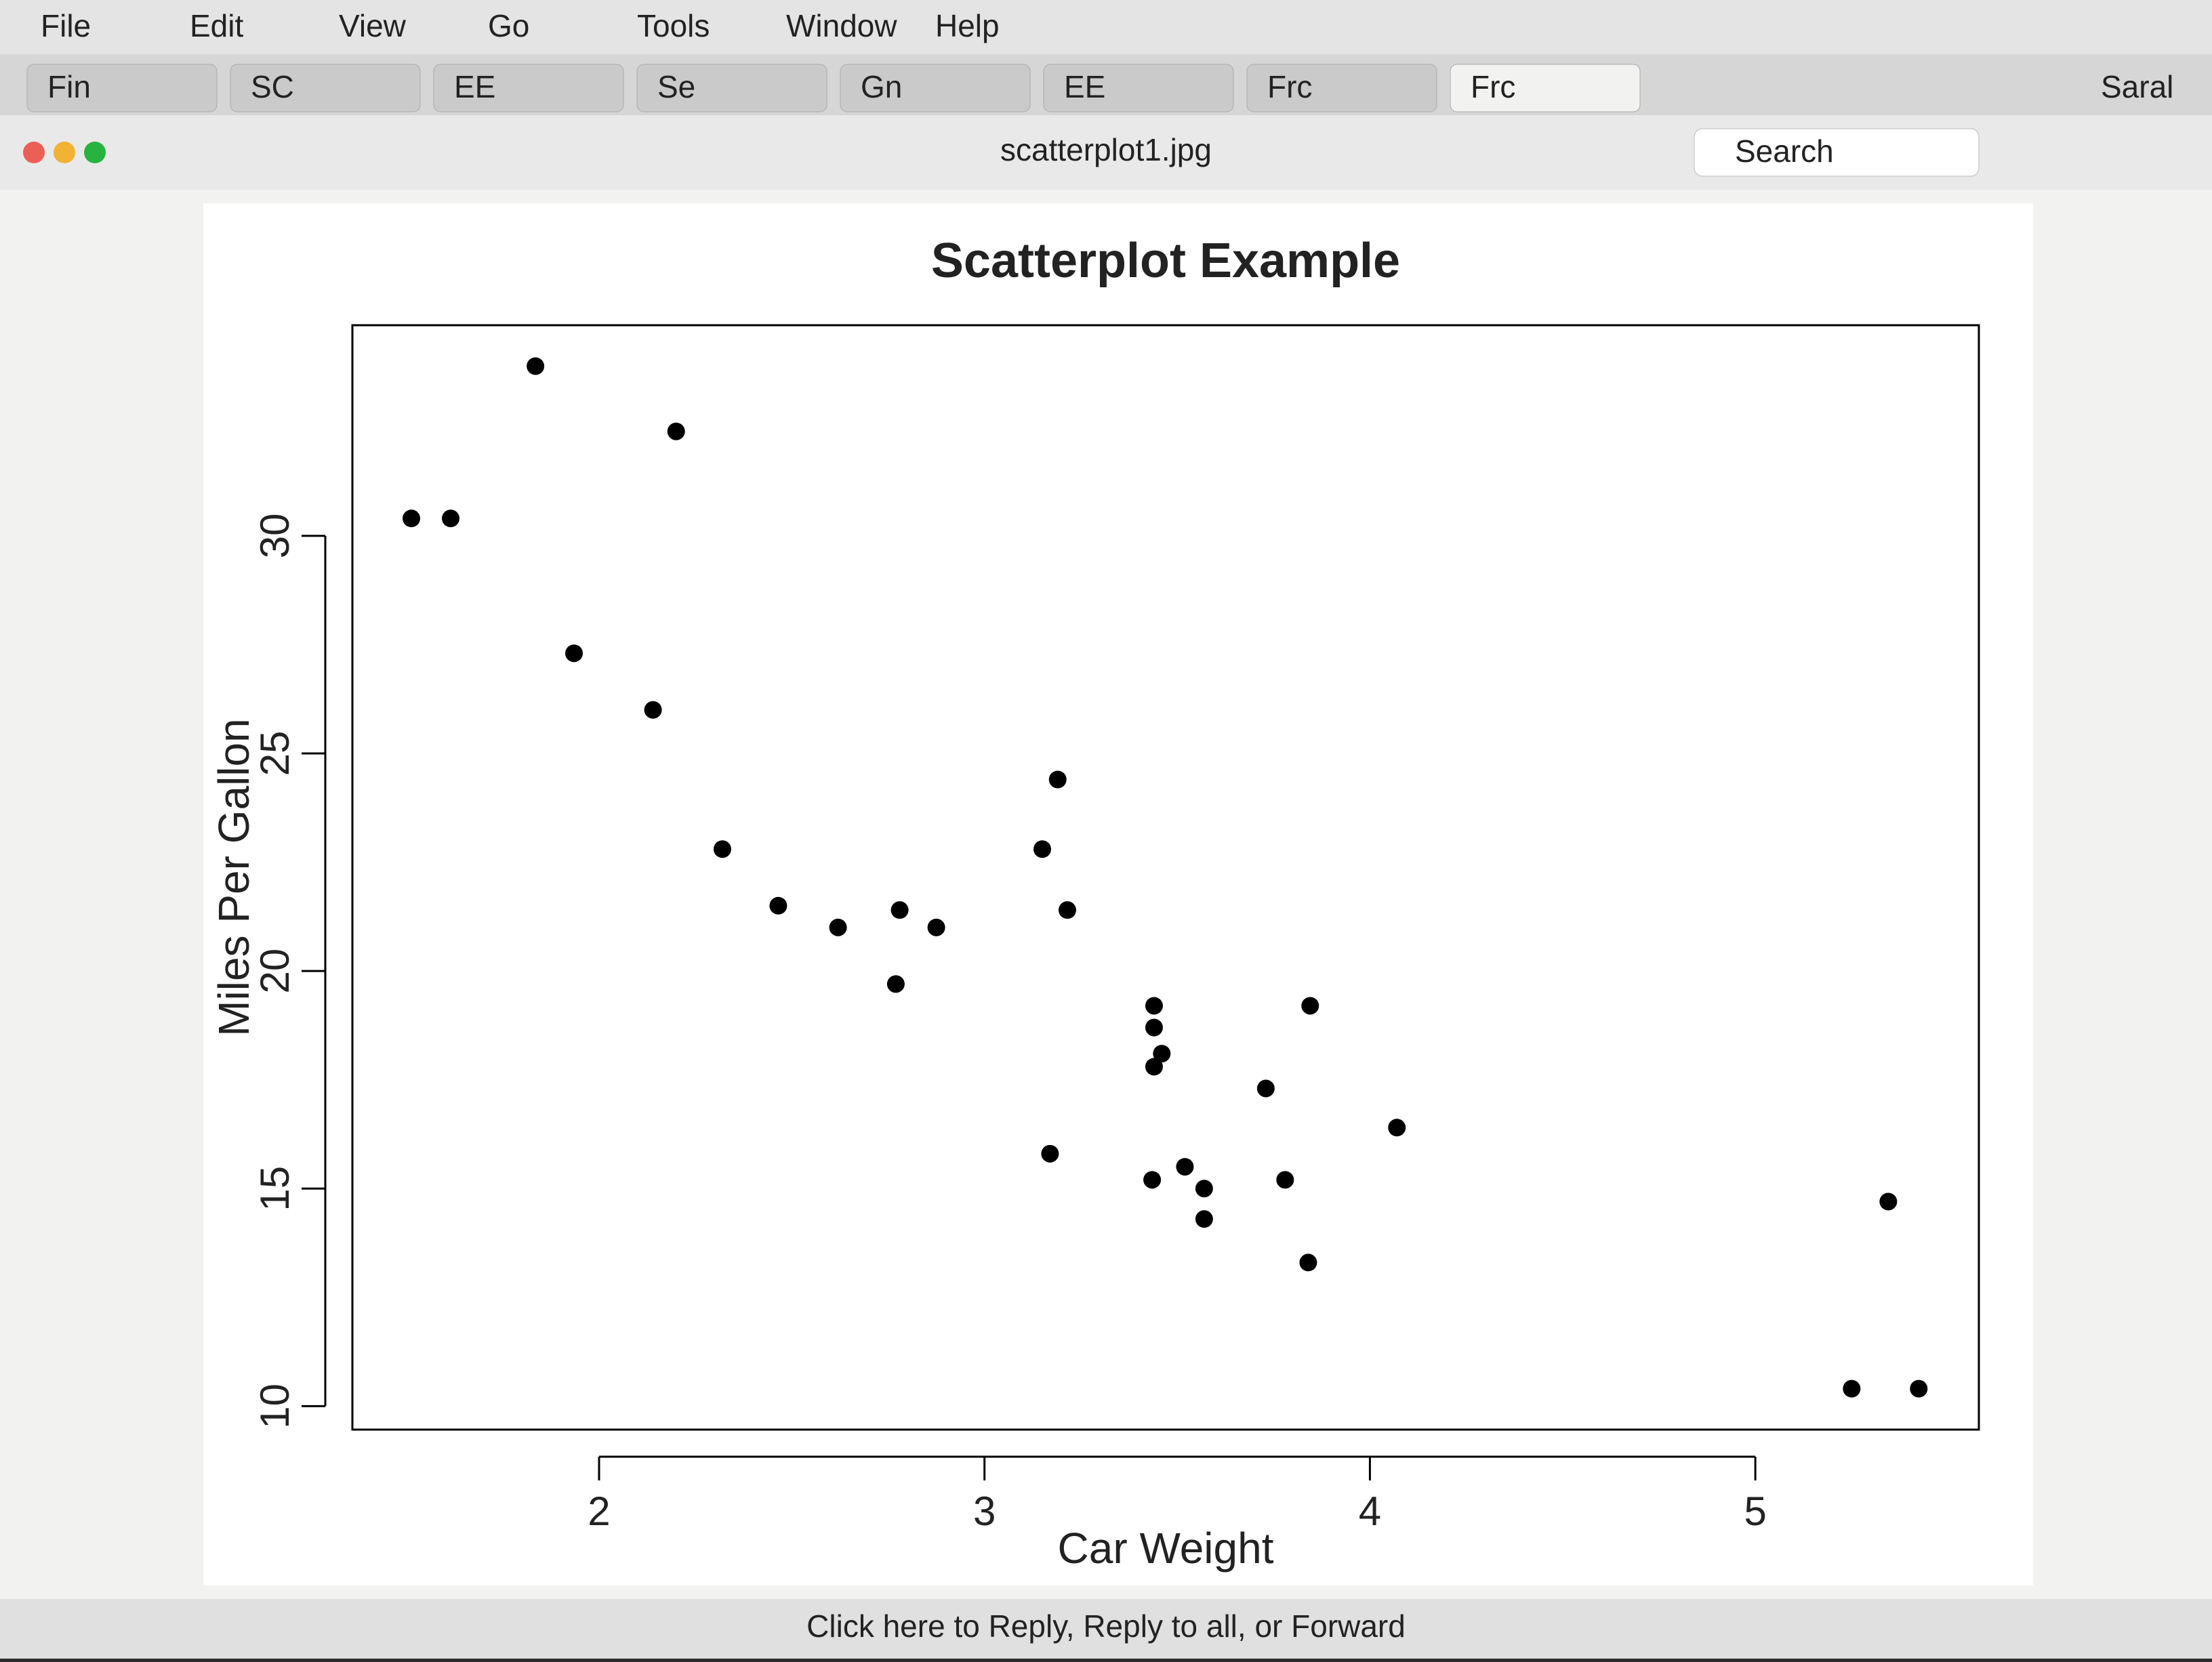  Describe the element at coordinates (1166, 1548) in the screenshot. I see `x-axis-label: Car Weight` at that location.